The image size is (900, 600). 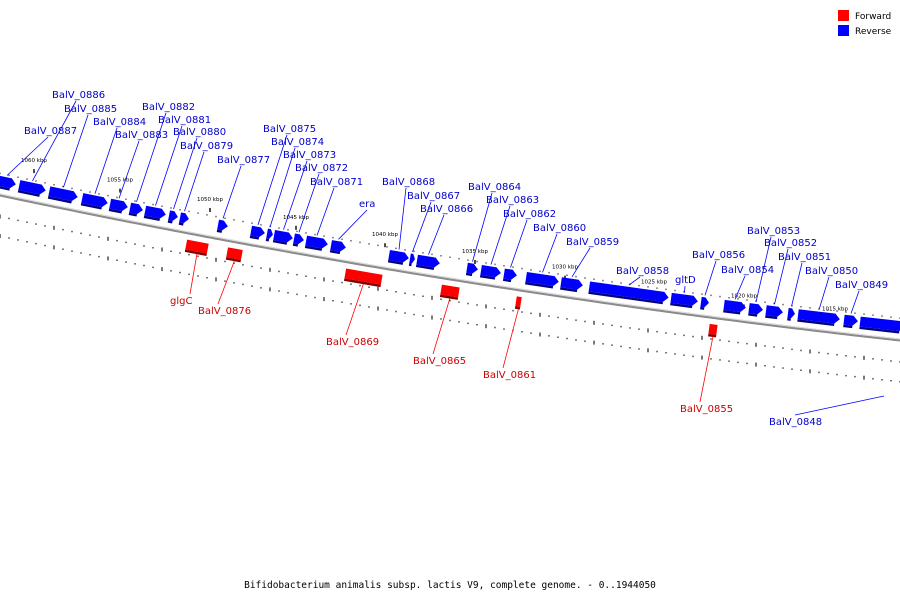 I want to click on gene-label: BalV_0861, so click(x=509, y=375).